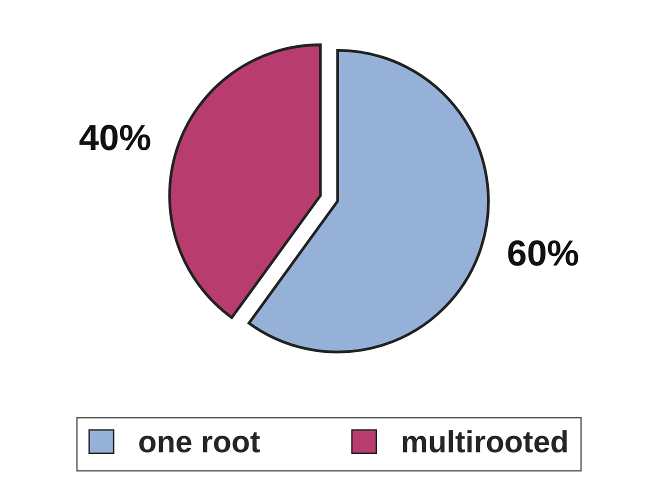  What do you see at coordinates (484, 441) in the screenshot?
I see `legend-label: multirooted` at bounding box center [484, 441].